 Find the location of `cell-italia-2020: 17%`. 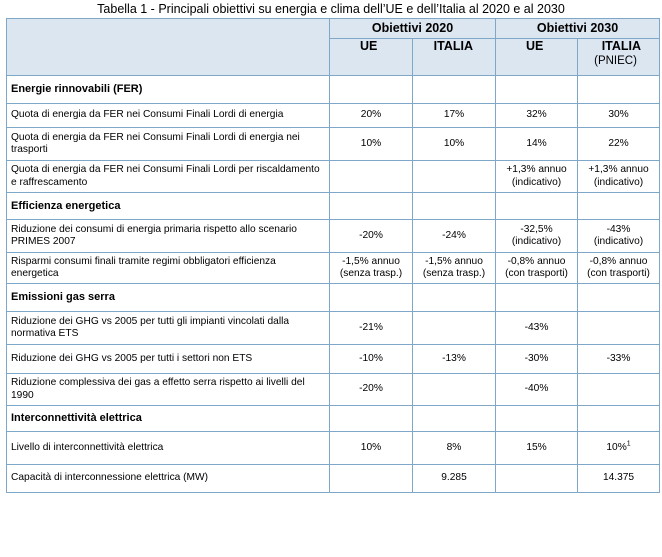

cell-italia-2020: 17% is located at coordinates (454, 115).